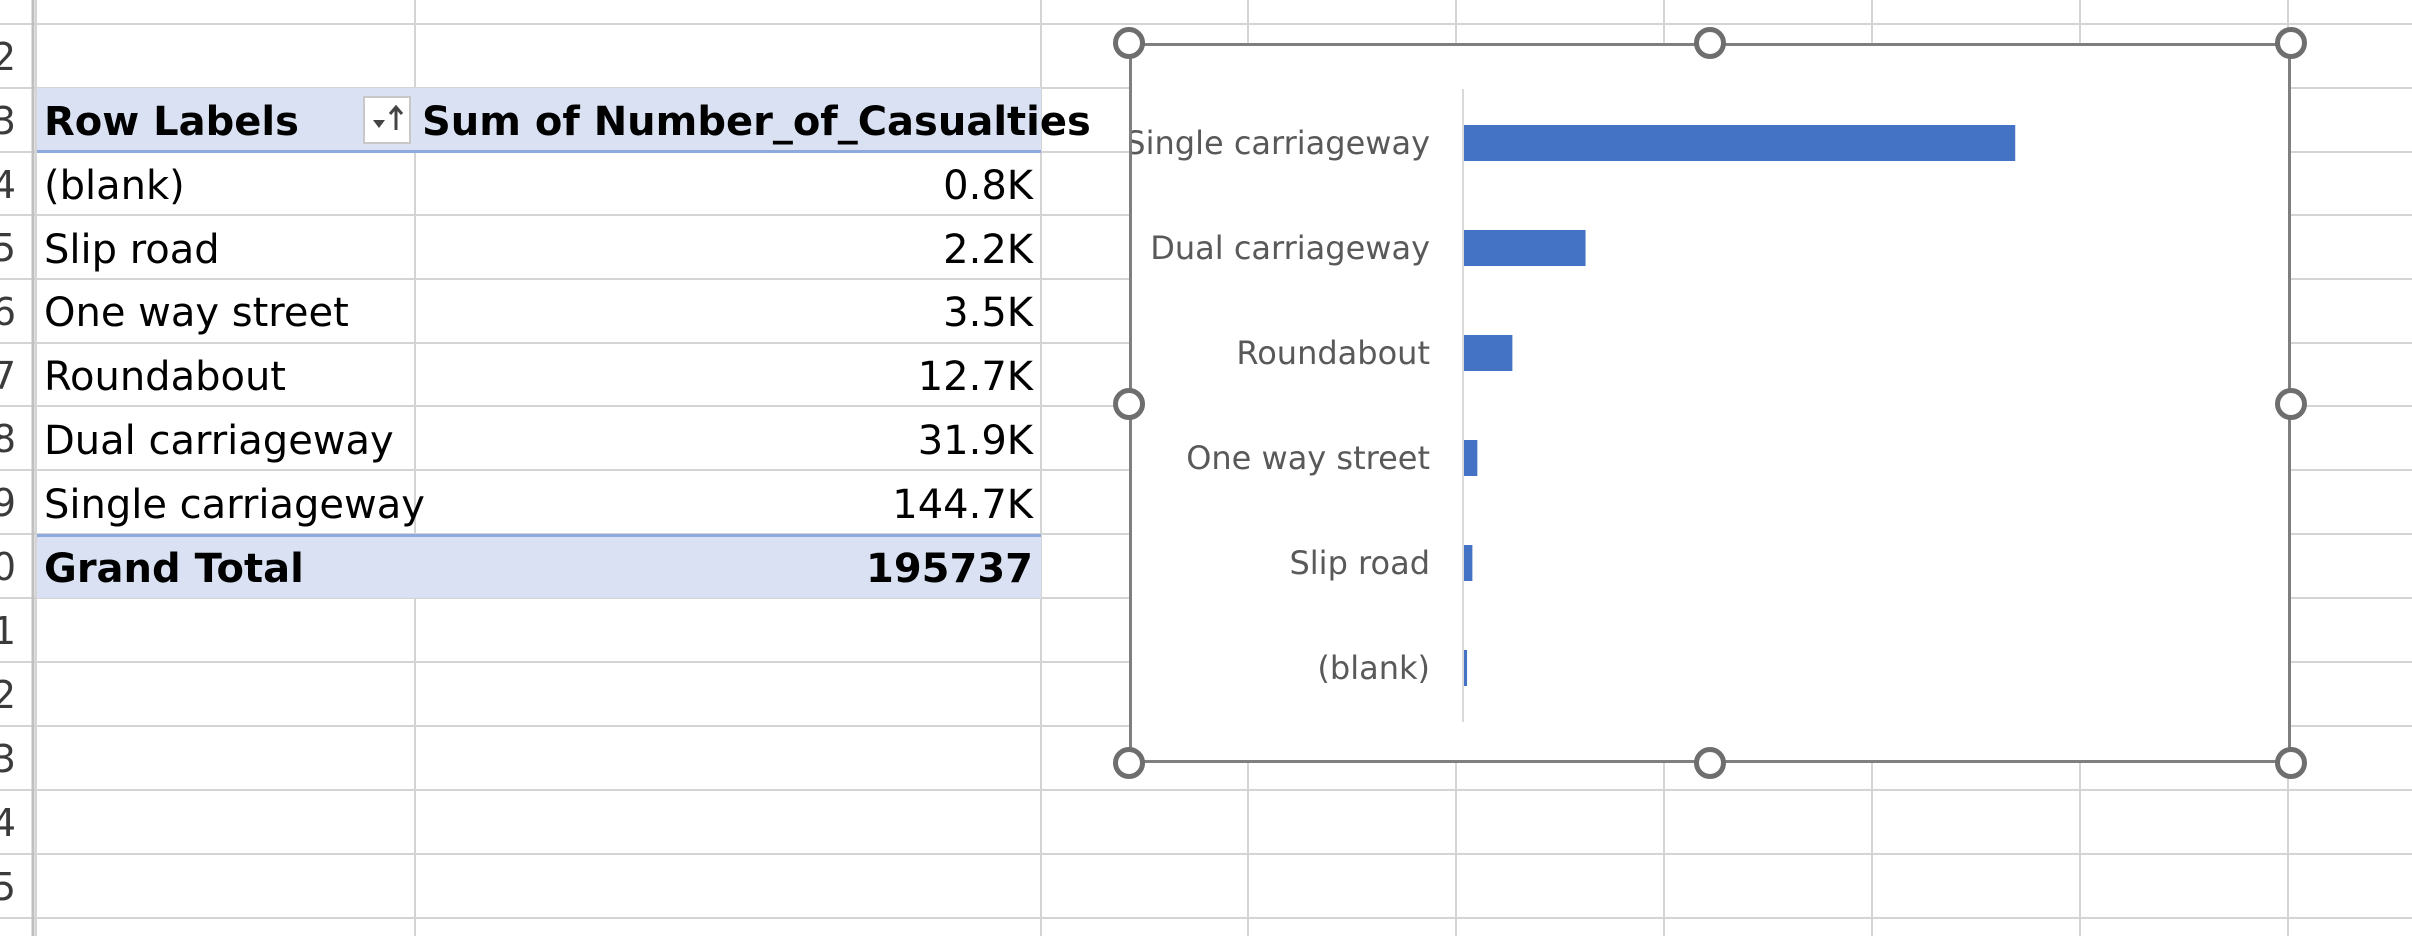 This screenshot has height=936, width=2412. Describe the element at coordinates (219, 441) in the screenshot. I see `pivot-row-label: Dual carriageway` at that location.